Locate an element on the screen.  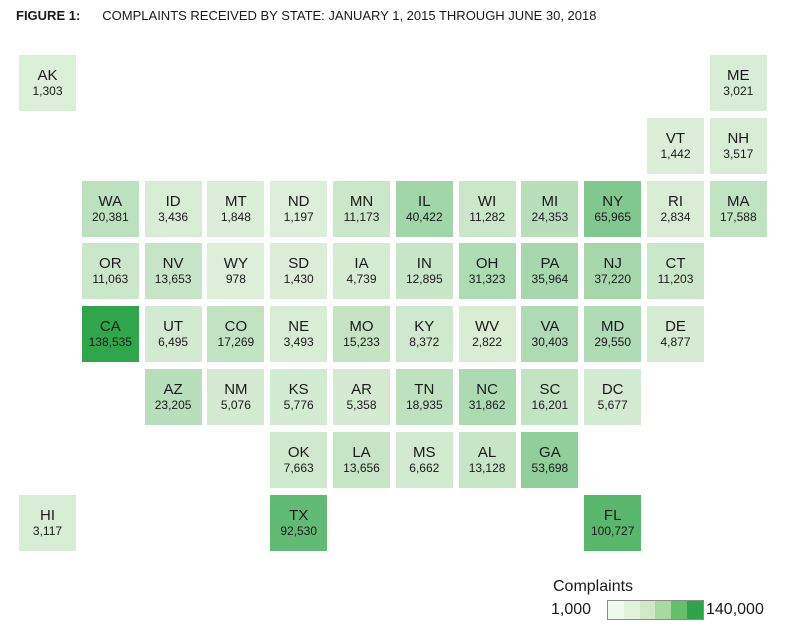
state-abbr: AZ is located at coordinates (173, 389).